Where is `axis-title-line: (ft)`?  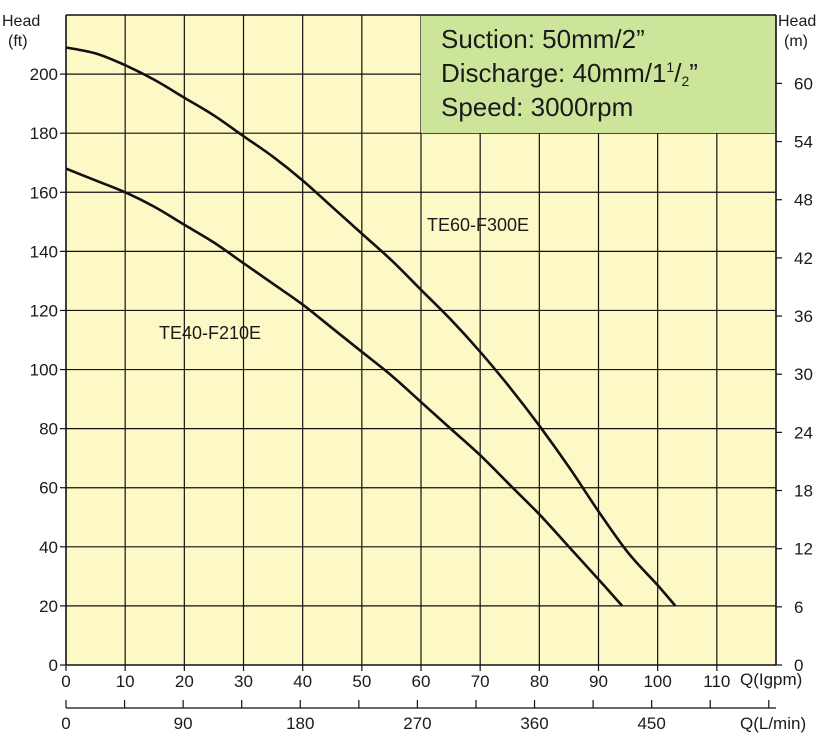 axis-title-line: (ft) is located at coordinates (18, 41).